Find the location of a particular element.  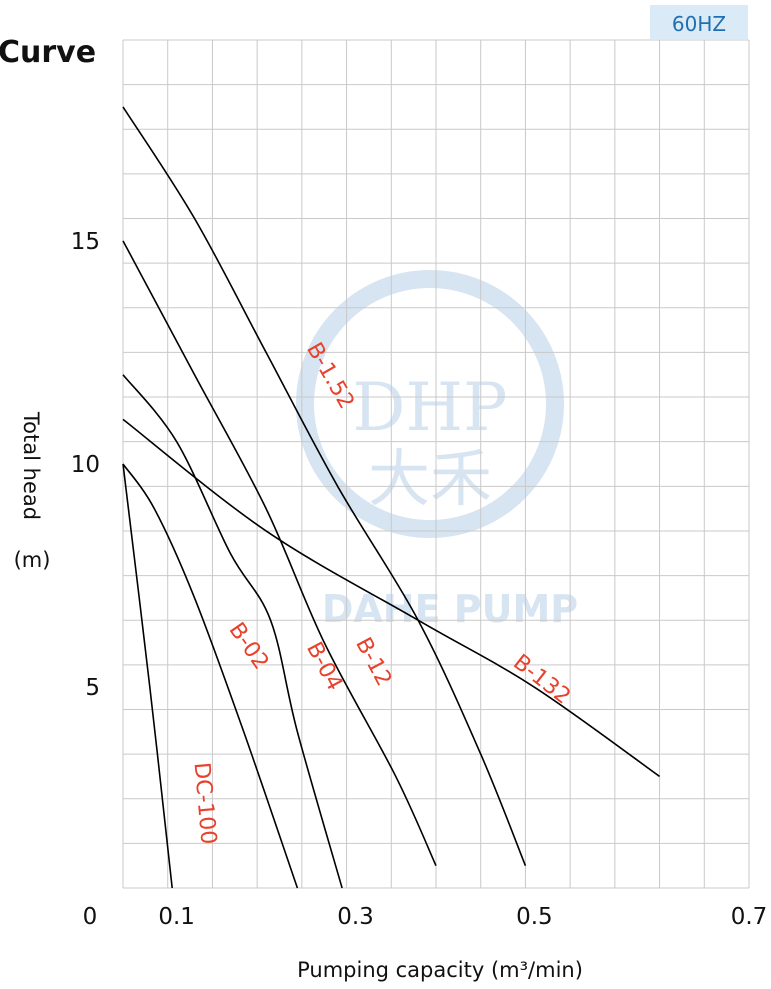

dahe-pump-watermark: DHP 大禾 DAHE PUMP is located at coordinates (437, 450).